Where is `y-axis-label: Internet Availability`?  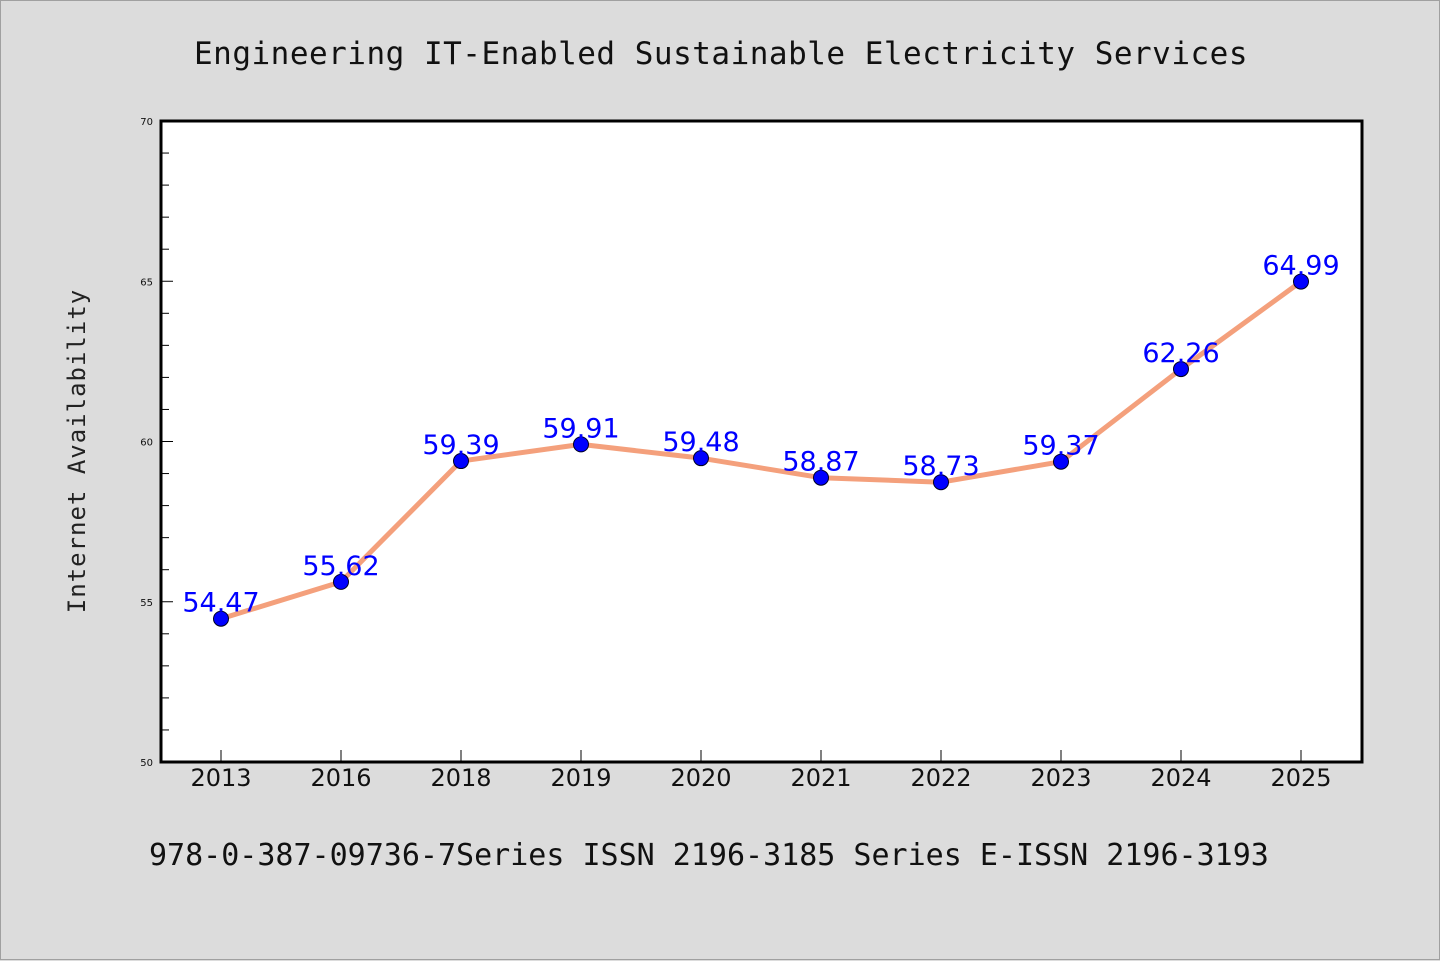
y-axis-label: Internet Availability is located at coordinates (77, 451).